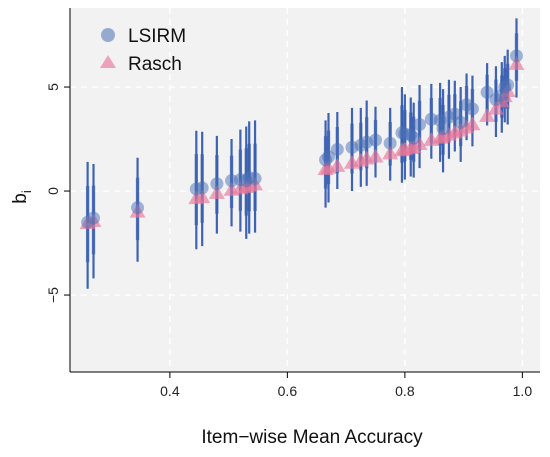 This screenshot has height=457, width=550. Describe the element at coordinates (523, 391) in the screenshot. I see `x-tick-label: 1.0` at that location.